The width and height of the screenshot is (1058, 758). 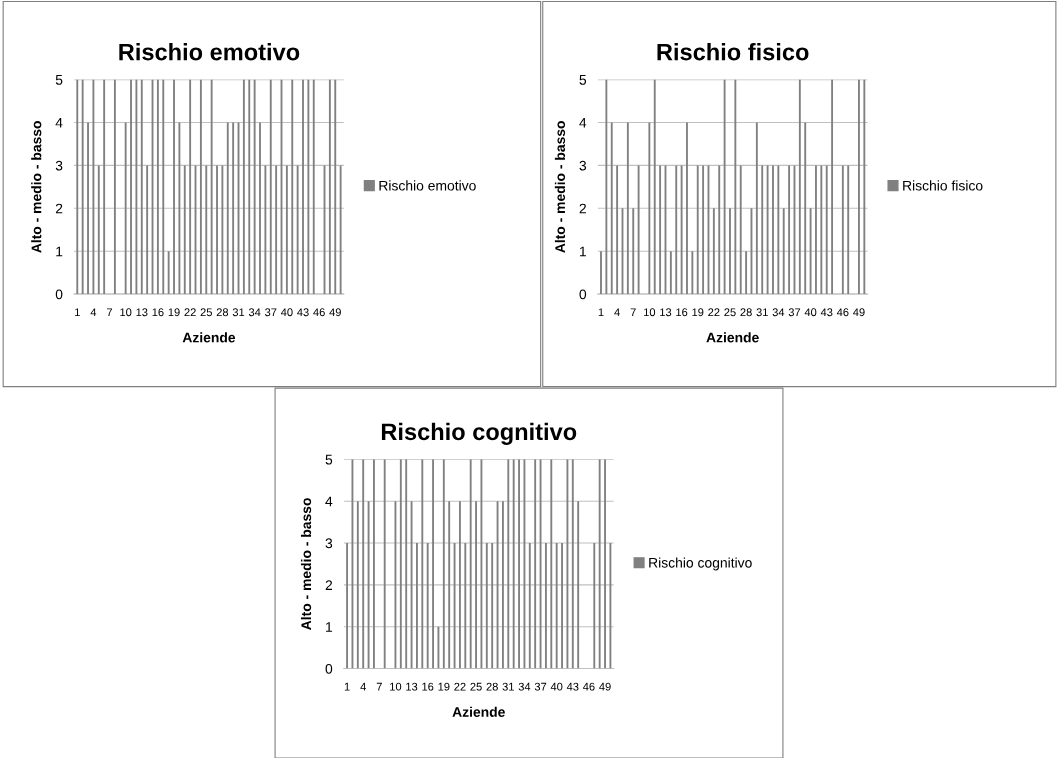 I want to click on chart-title: Rischio emotivo, so click(x=209, y=52).